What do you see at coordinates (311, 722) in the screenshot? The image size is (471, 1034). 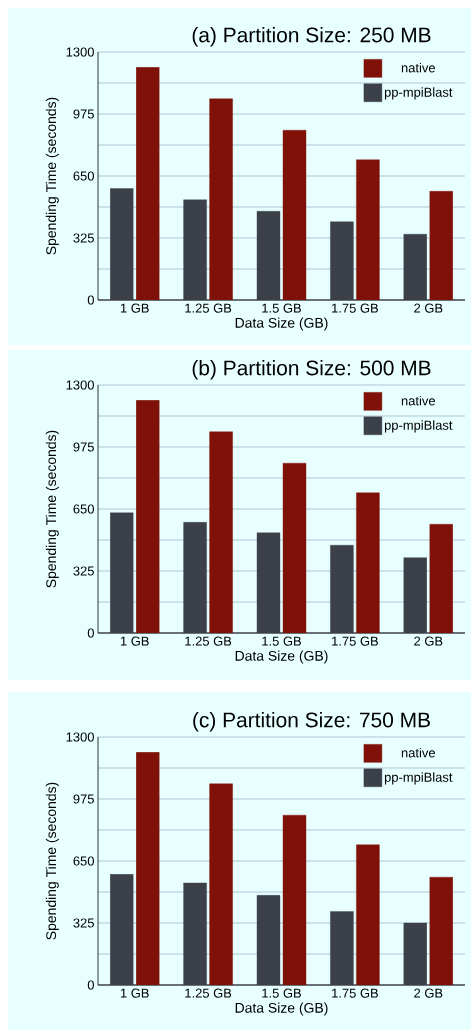 I see `chart-title: (c) Partition Size: 750 MB` at bounding box center [311, 722].